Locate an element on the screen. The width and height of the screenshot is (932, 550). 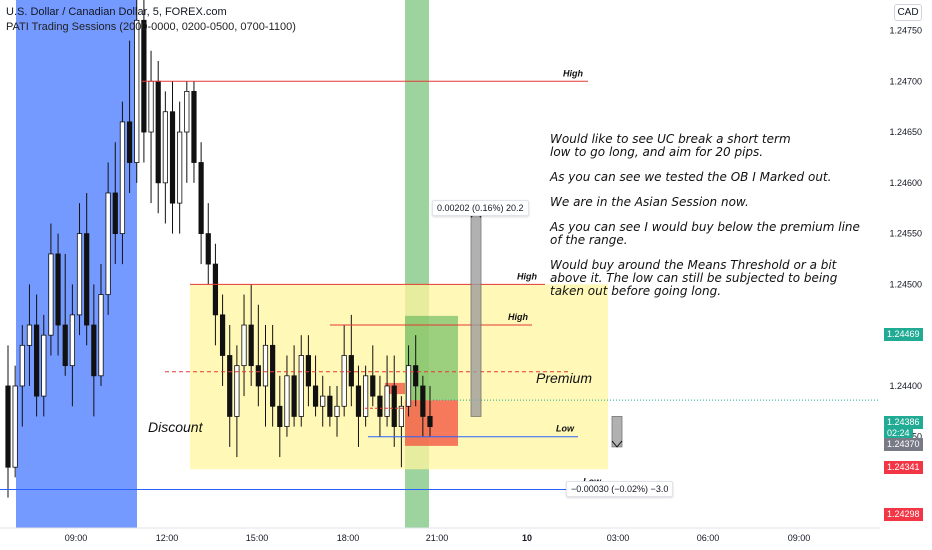
price-tick-label: 1.24750 is located at coordinates (905, 30).